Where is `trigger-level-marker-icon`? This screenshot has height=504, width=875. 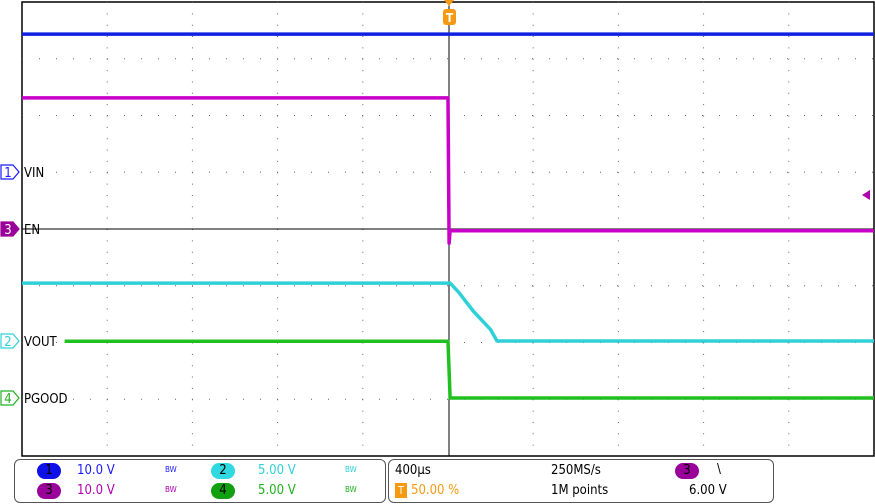
trigger-level-marker-icon is located at coordinates (866, 194).